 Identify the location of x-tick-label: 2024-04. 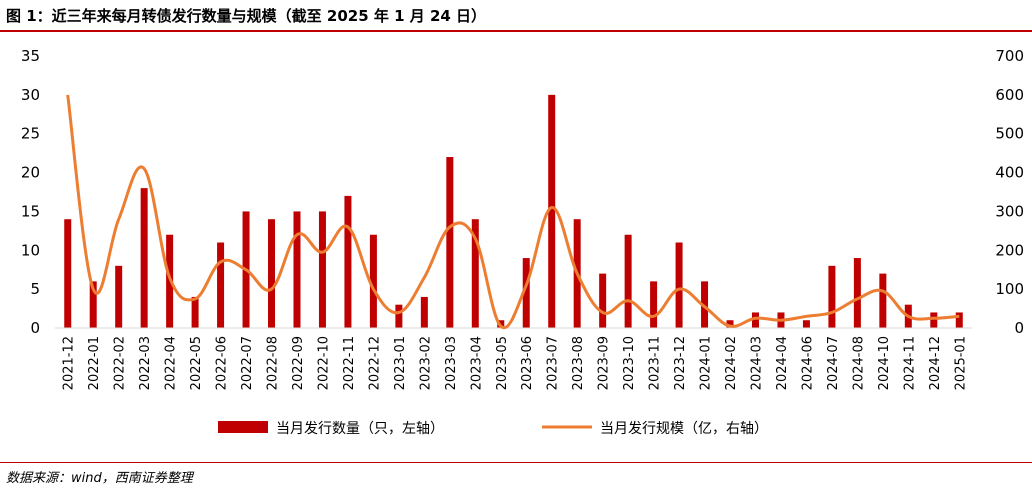
(782, 363).